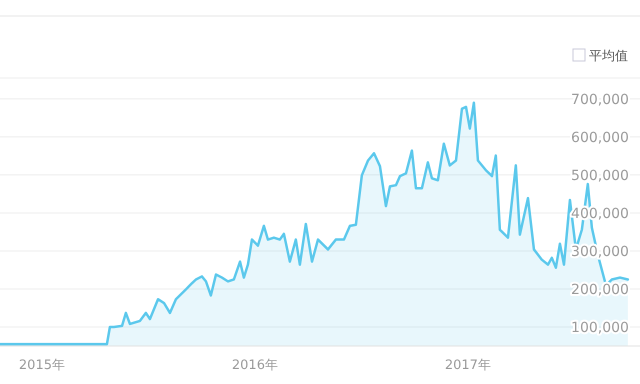  Describe the element at coordinates (42, 365) in the screenshot. I see `x-tick-label: 2015年` at that location.